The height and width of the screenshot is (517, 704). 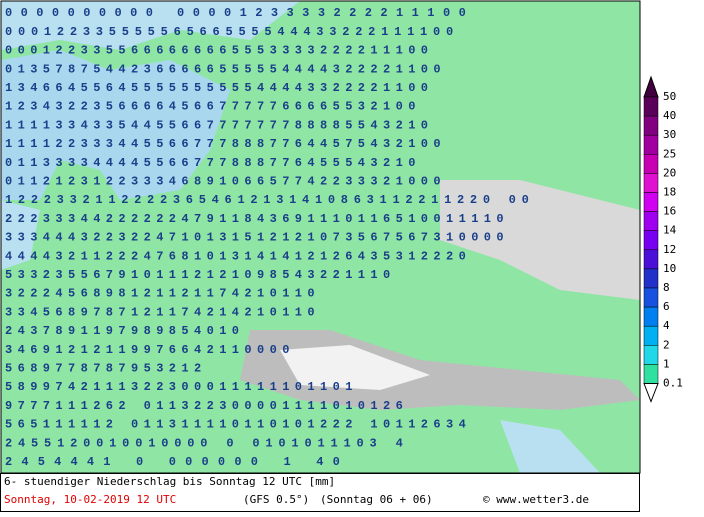 What do you see at coordinates (666, 287) in the screenshot?
I see `legend-label: 8` at bounding box center [666, 287].